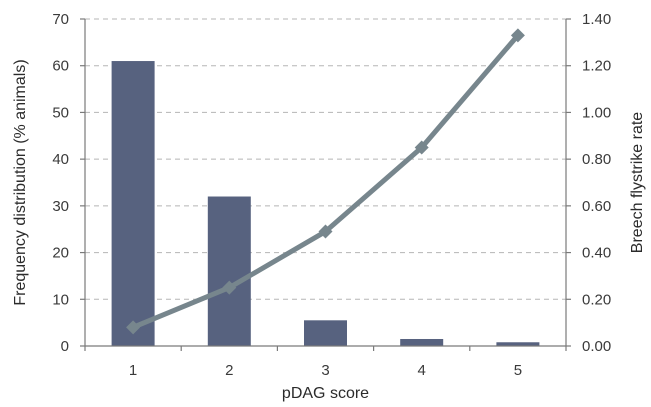  I want to click on x-tick-label: 2, so click(229, 370).